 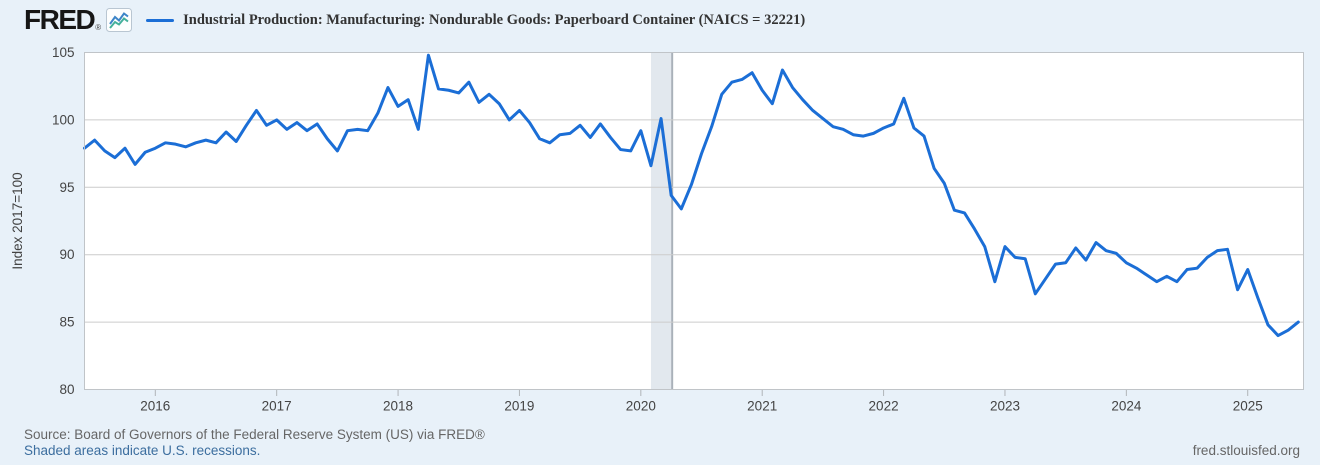 I want to click on x-tick-label: 2016, so click(x=155, y=406).